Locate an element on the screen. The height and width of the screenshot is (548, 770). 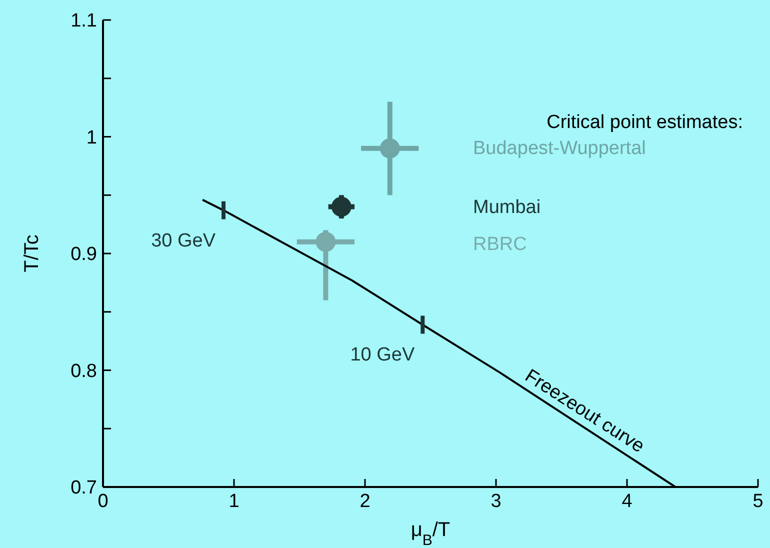
y-tick-label: 1.1 is located at coordinates (83, 21).